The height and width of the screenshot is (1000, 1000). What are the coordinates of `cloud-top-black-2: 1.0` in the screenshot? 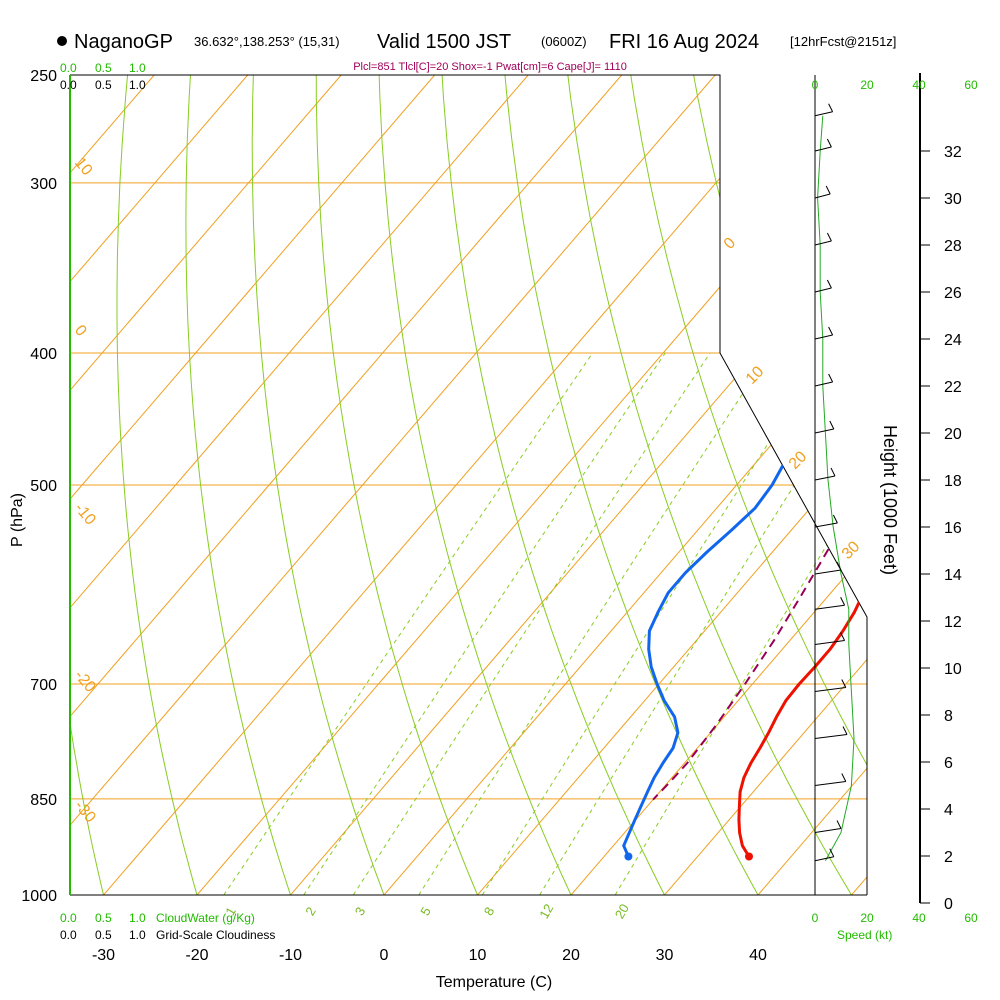 It's located at (137, 85).